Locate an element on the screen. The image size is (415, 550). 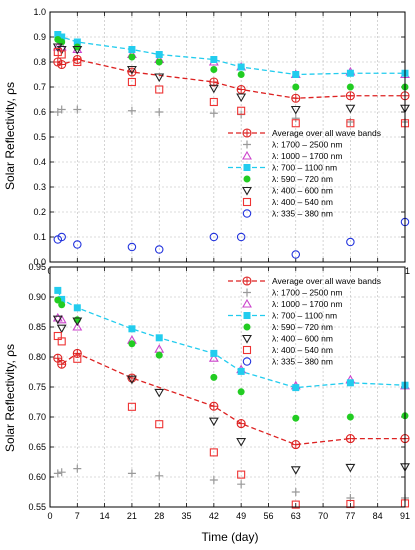
x-tick-label: 91 is located at coordinates (405, 516).